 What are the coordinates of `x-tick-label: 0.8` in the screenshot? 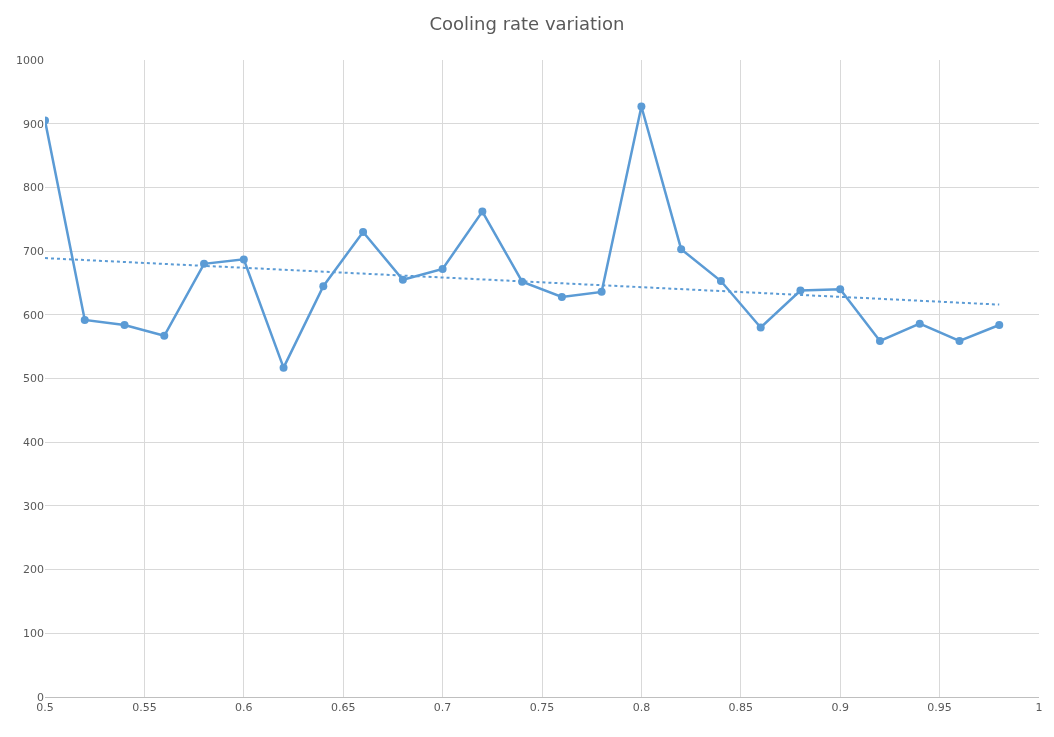 It's located at (641, 708).